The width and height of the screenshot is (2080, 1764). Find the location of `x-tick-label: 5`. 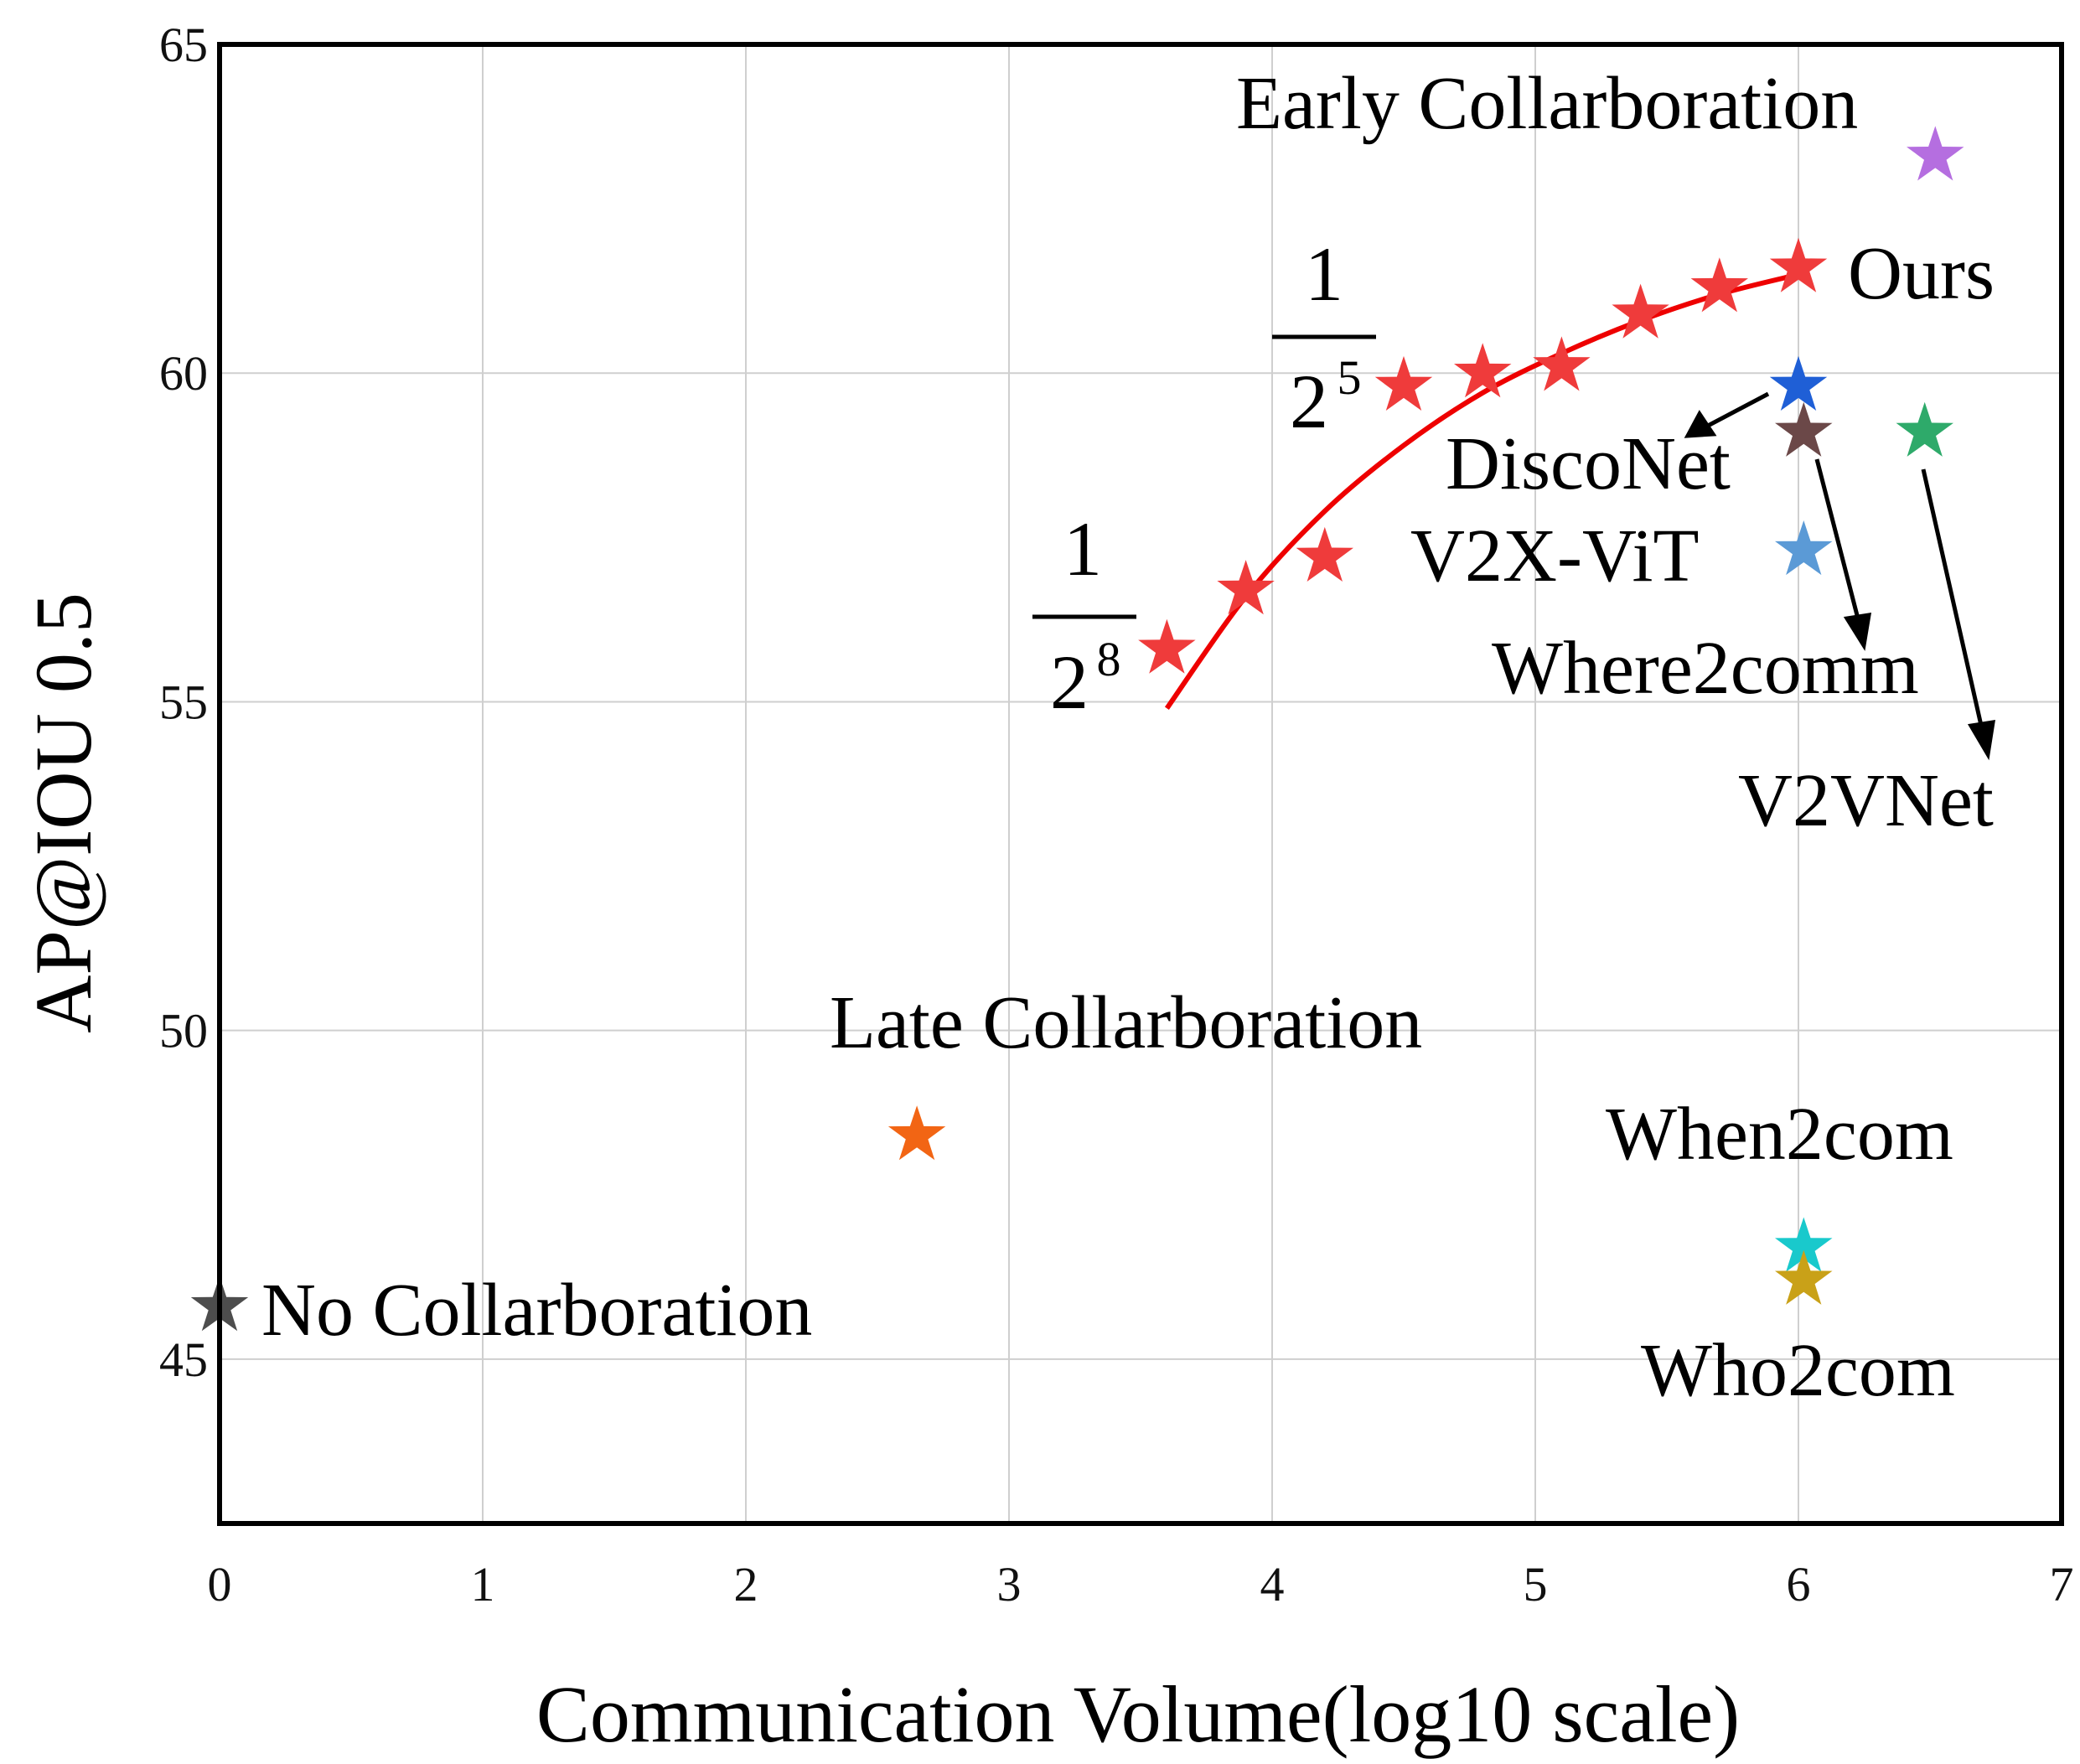

x-tick-label: 5 is located at coordinates (1536, 1584).